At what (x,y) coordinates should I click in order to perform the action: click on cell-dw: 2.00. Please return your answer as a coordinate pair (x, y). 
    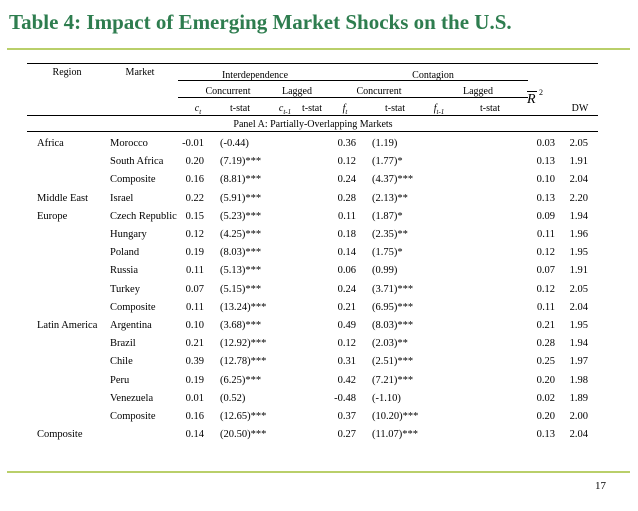
    Looking at the image, I should click on (578, 416).